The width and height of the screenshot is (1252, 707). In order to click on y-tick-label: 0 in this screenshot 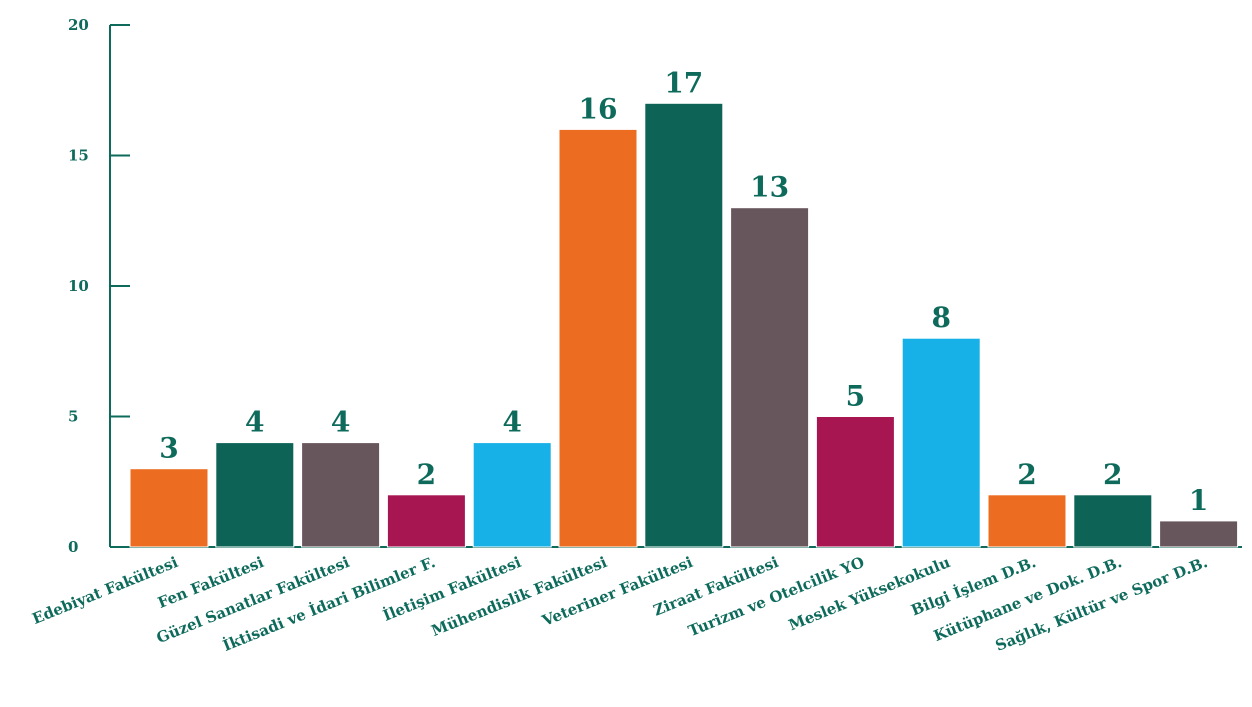, I will do `click(73, 547)`.